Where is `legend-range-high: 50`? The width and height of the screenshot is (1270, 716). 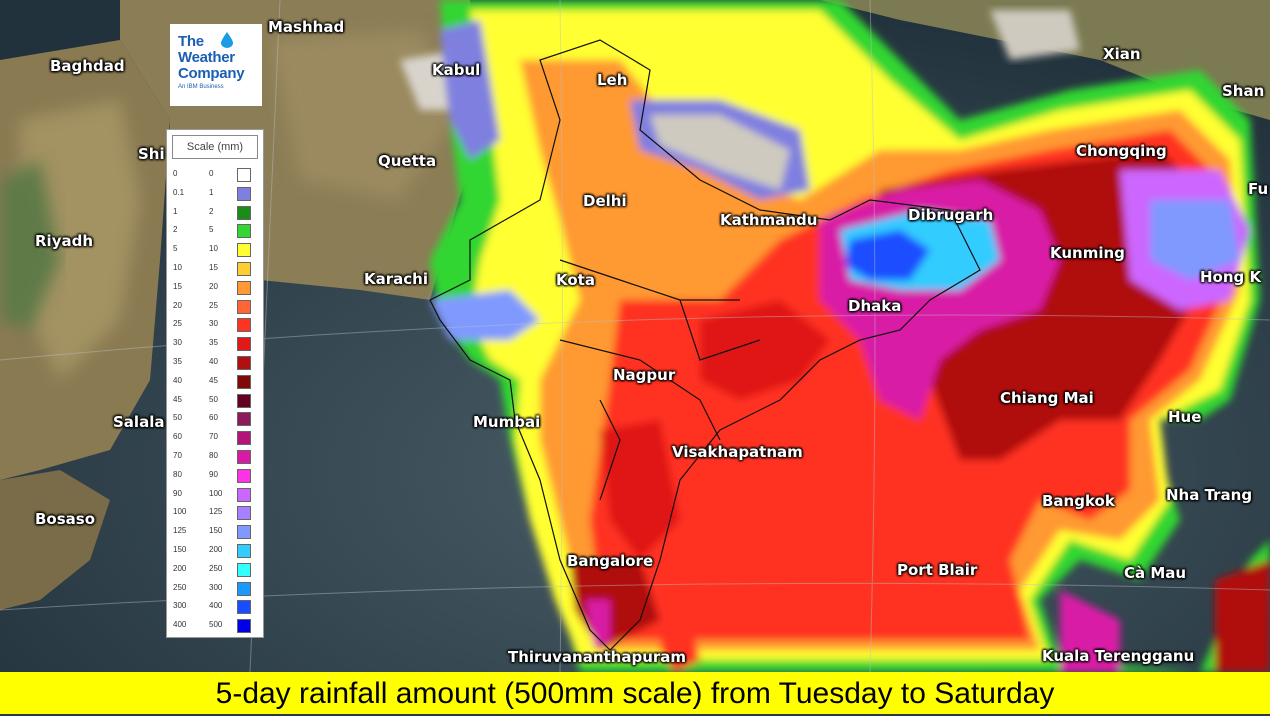 legend-range-high: 50 is located at coordinates (213, 399).